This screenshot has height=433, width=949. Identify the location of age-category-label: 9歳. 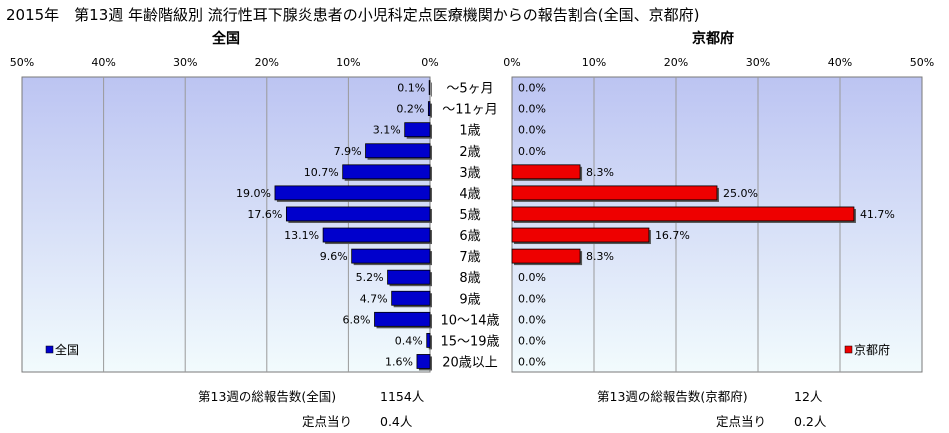
(469, 299).